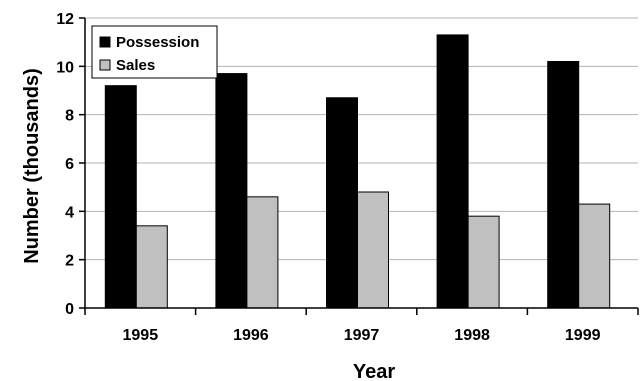  Describe the element at coordinates (105, 42) in the screenshot. I see `legend-swatch-possession` at that location.